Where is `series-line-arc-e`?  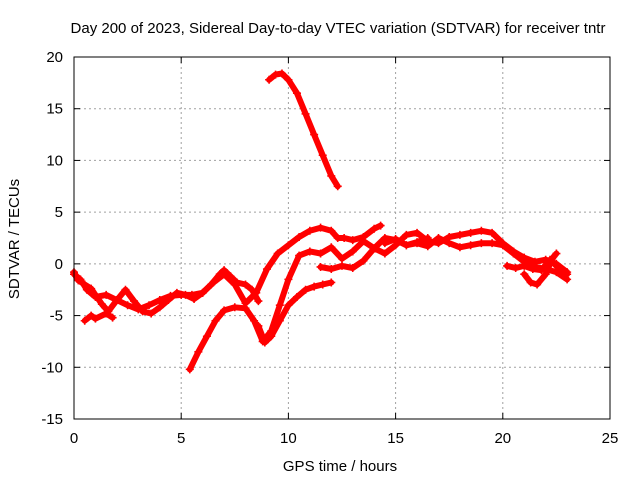 series-line-arc-e is located at coordinates (295, 312).